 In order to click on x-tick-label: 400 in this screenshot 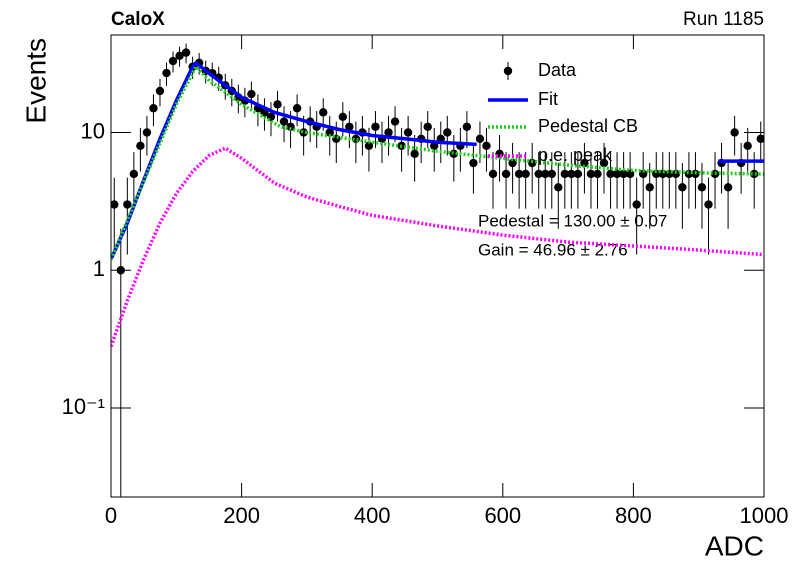, I will do `click(372, 515)`.